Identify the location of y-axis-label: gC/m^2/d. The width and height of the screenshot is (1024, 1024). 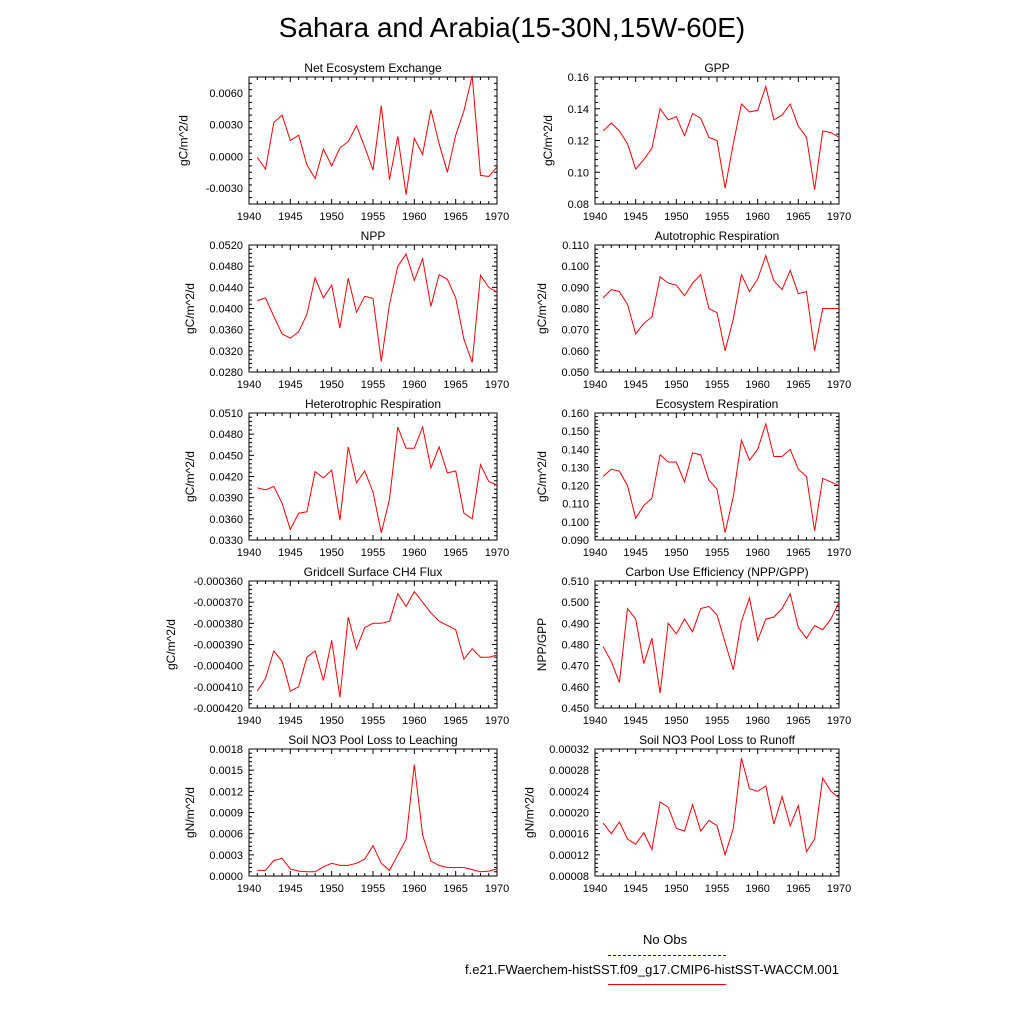
(542, 308).